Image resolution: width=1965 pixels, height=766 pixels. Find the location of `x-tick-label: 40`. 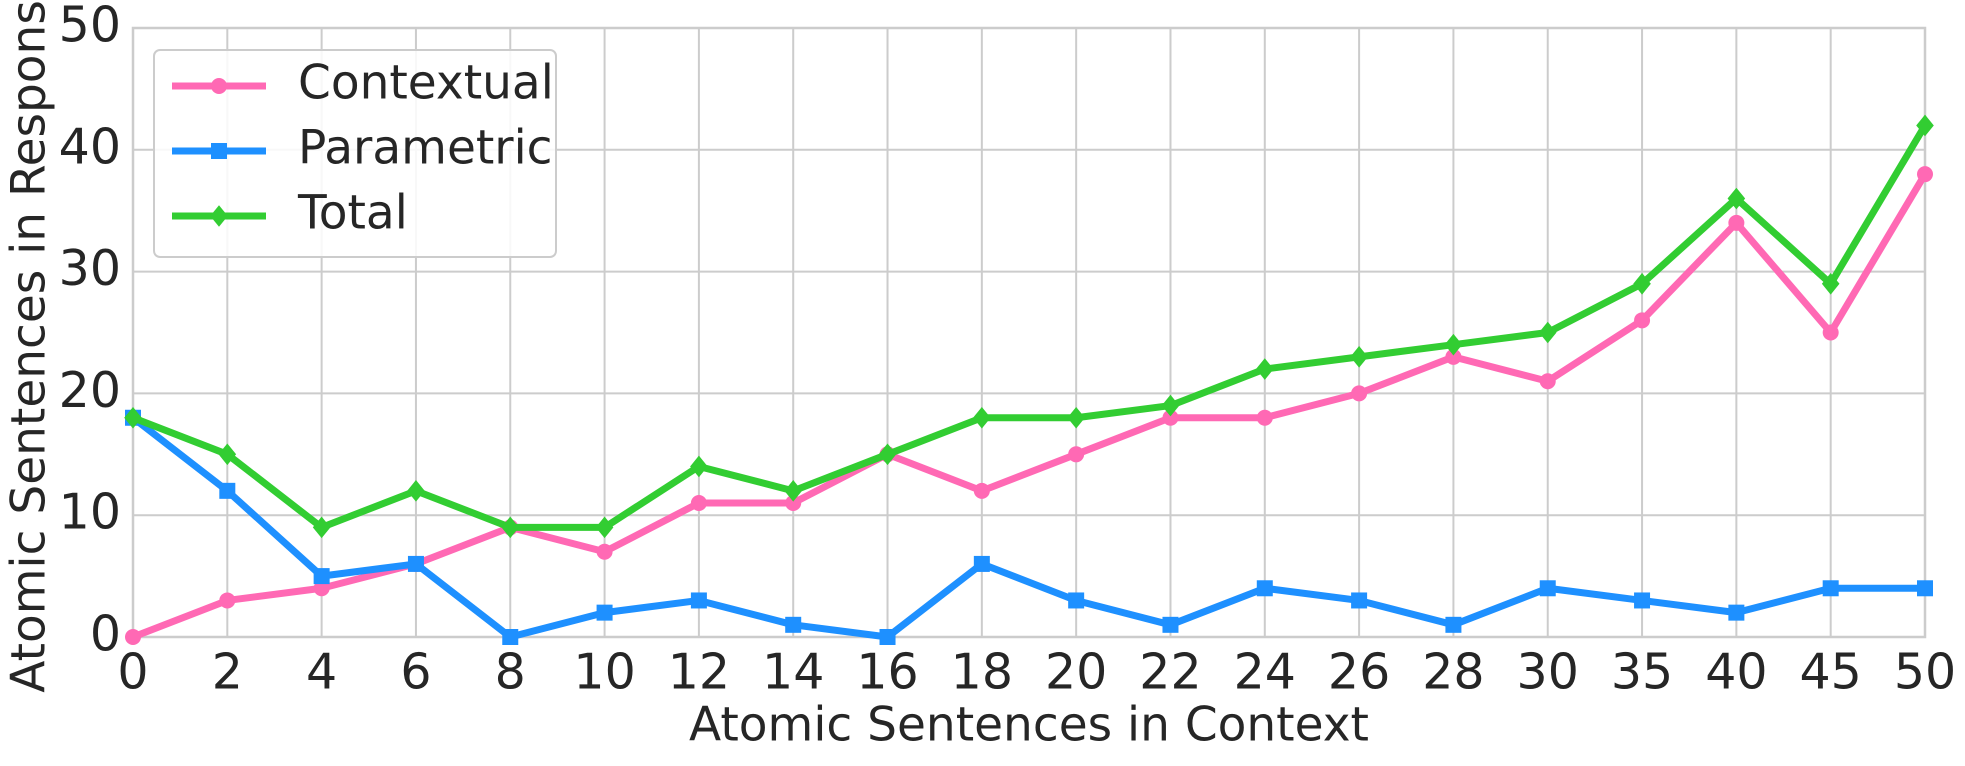

x-tick-label: 40 is located at coordinates (1736, 672).